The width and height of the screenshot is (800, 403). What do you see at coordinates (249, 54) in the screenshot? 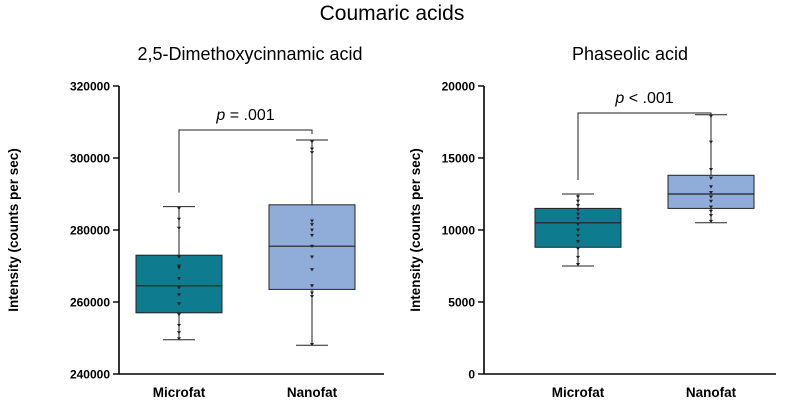
I see `panel-title: 2,5-Dimethoxycinnamic acid` at bounding box center [249, 54].